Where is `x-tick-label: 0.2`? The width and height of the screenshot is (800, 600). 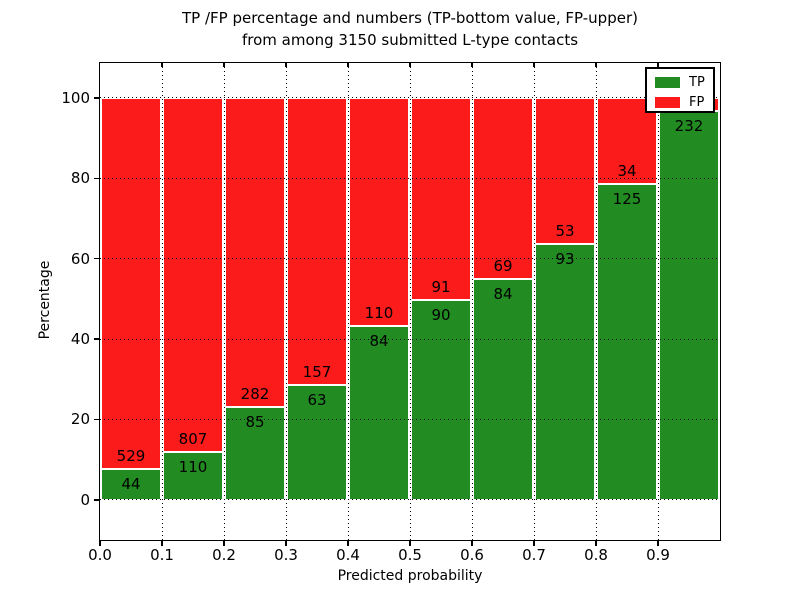 x-tick-label: 0.2 is located at coordinates (224, 555).